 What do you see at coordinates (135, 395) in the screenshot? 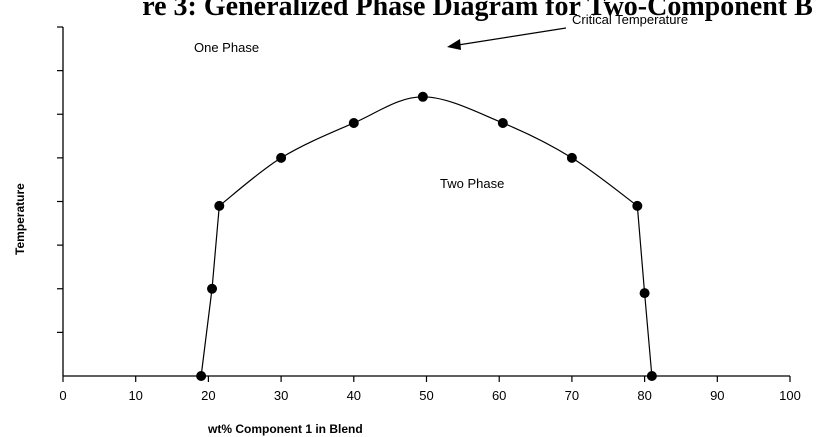
I see `x-tick-label: 10` at bounding box center [135, 395].